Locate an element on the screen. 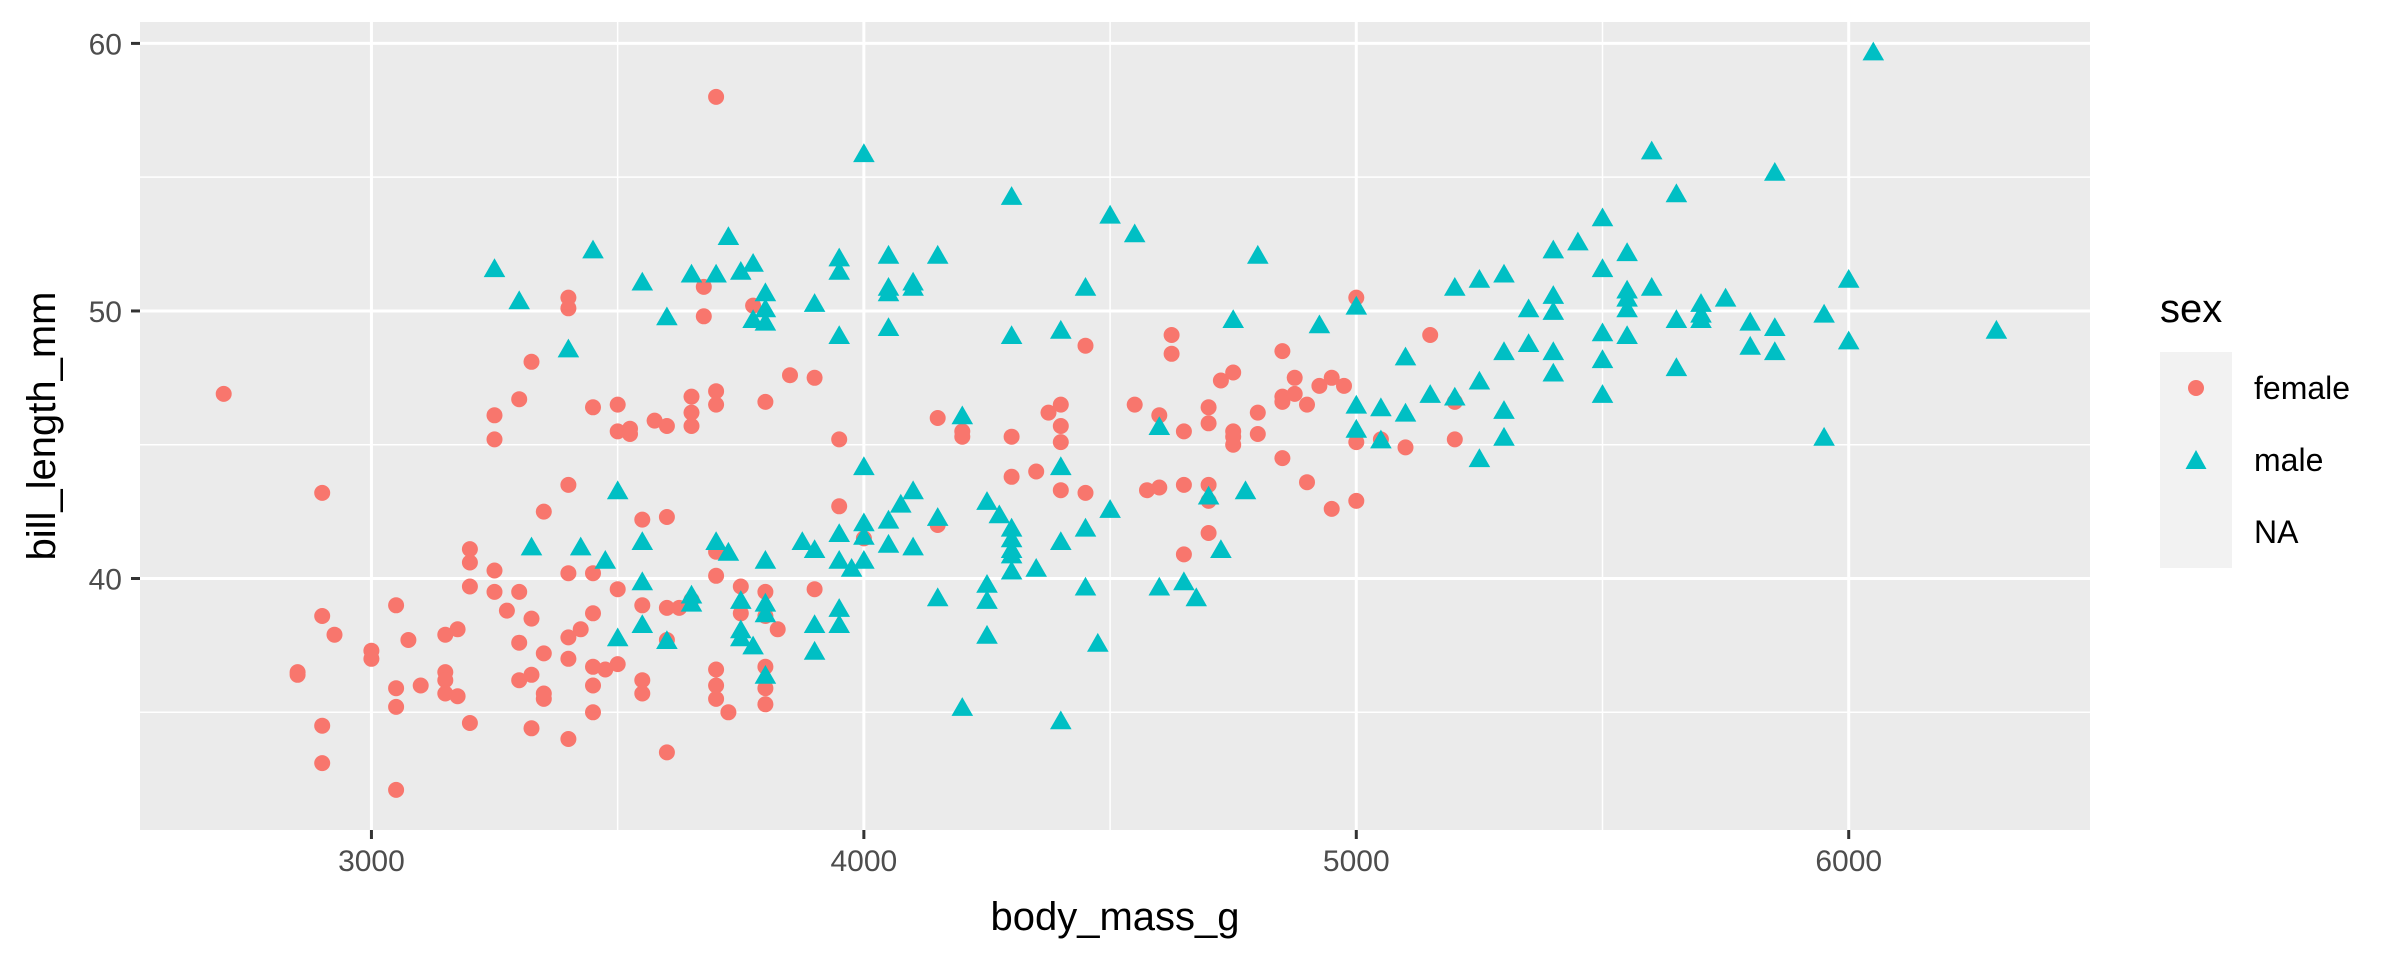 The width and height of the screenshot is (2400, 960). x-axis: 3000 4000 5000 6000 is located at coordinates (1110, 854).